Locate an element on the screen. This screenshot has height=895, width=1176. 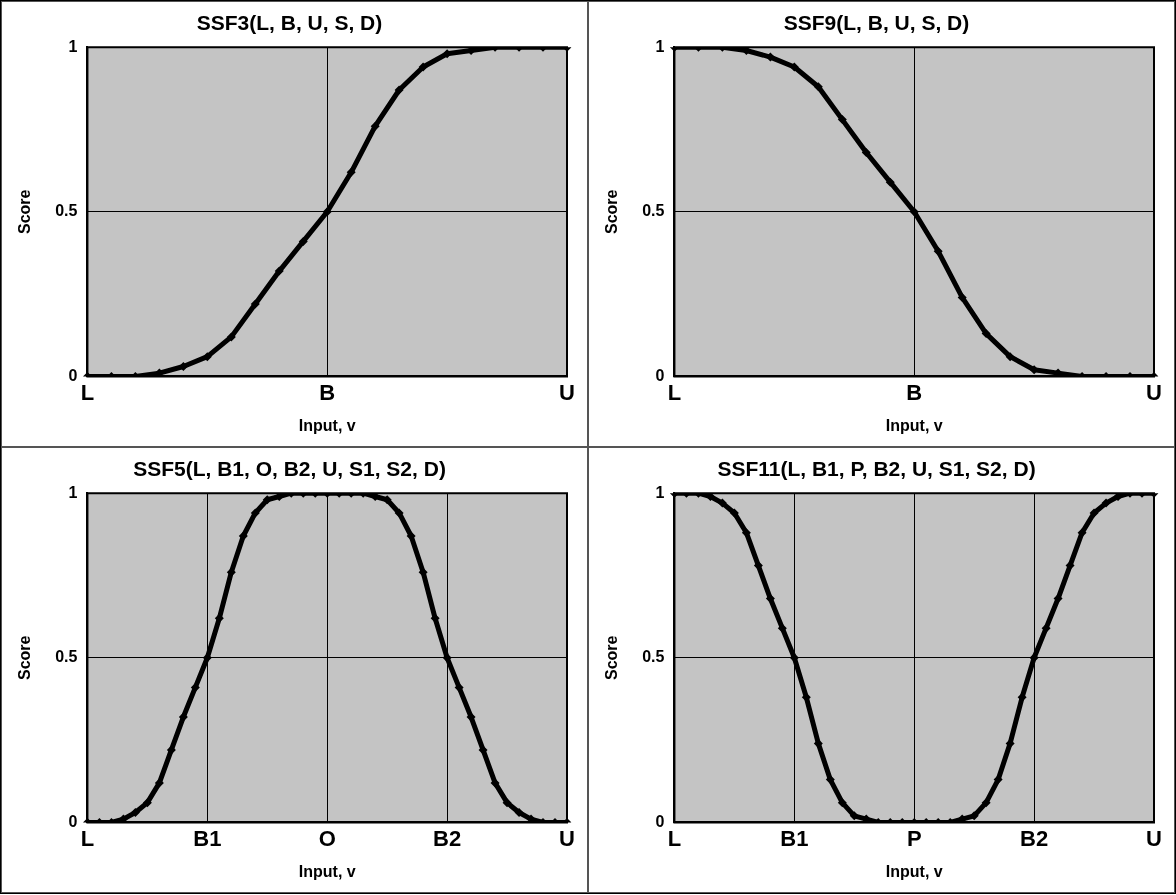
x-tick-label: O is located at coordinates (327, 838).